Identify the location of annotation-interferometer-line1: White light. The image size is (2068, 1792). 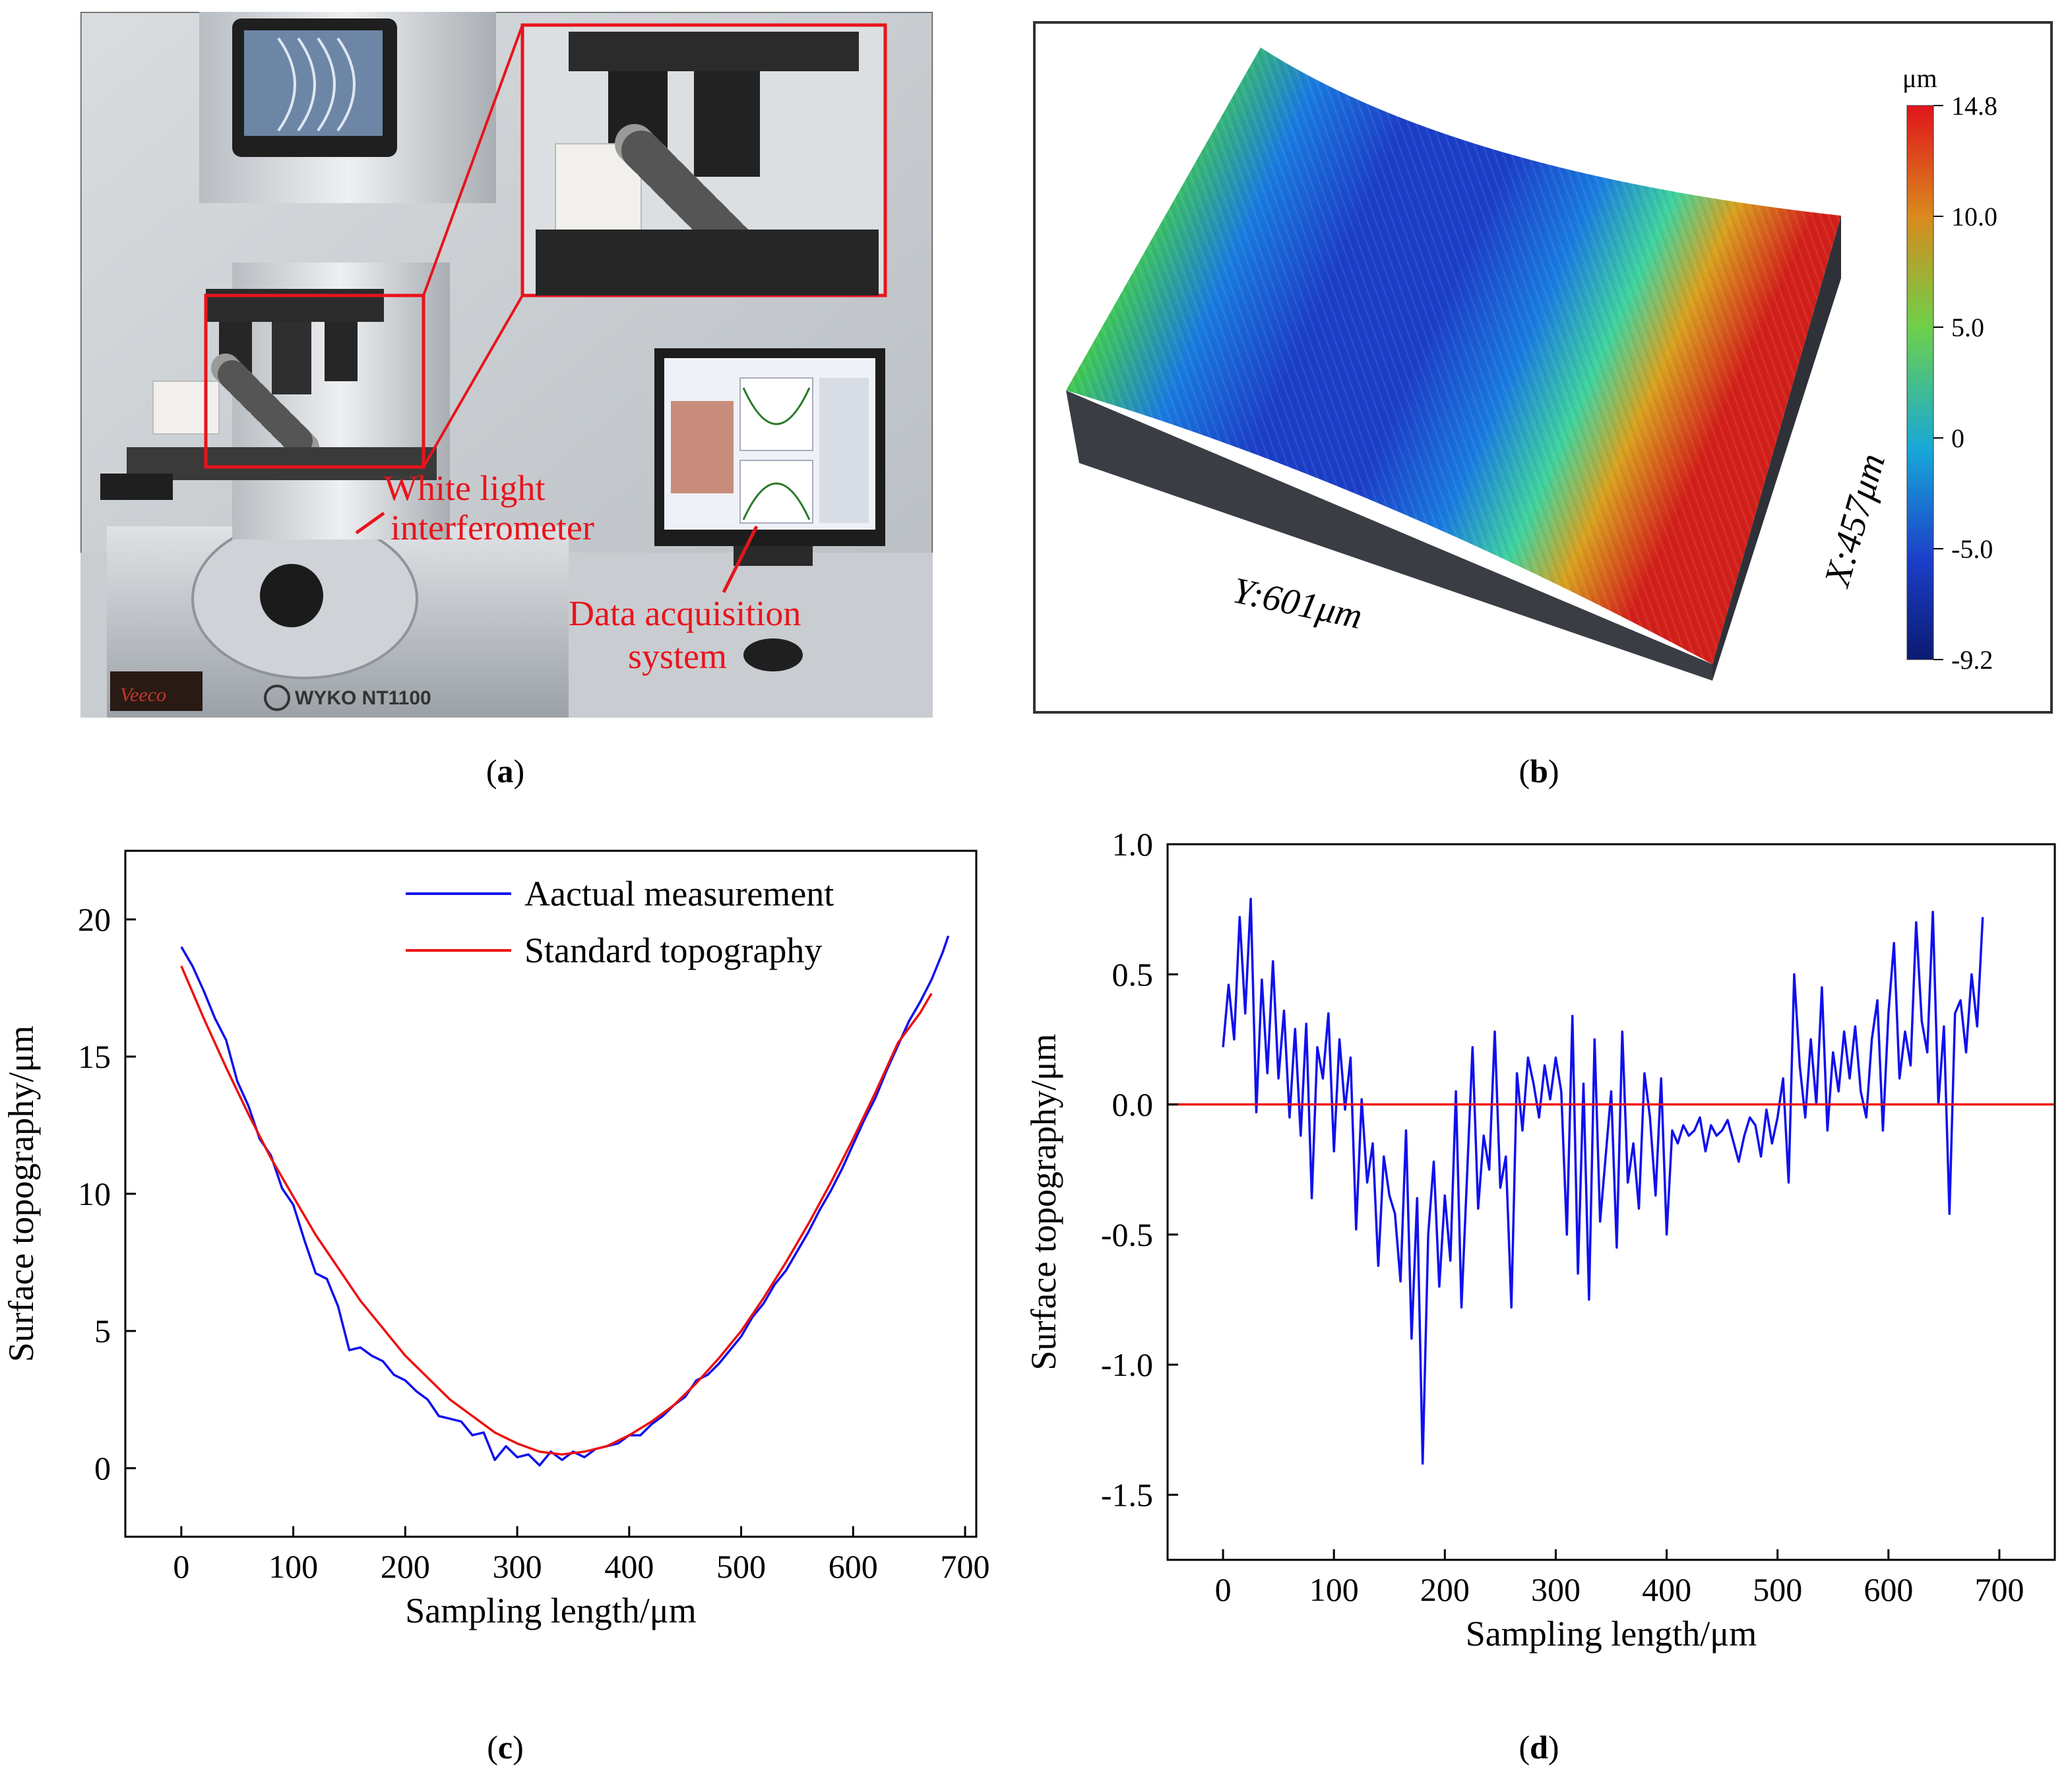
(465, 488).